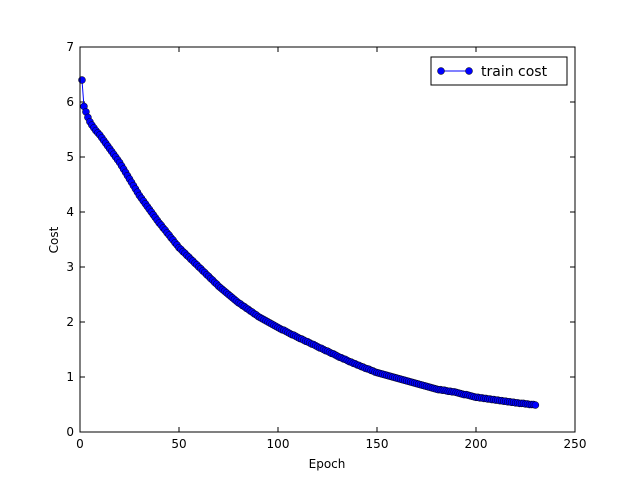  What do you see at coordinates (514, 72) in the screenshot?
I see `legend-label: train cost` at bounding box center [514, 72].